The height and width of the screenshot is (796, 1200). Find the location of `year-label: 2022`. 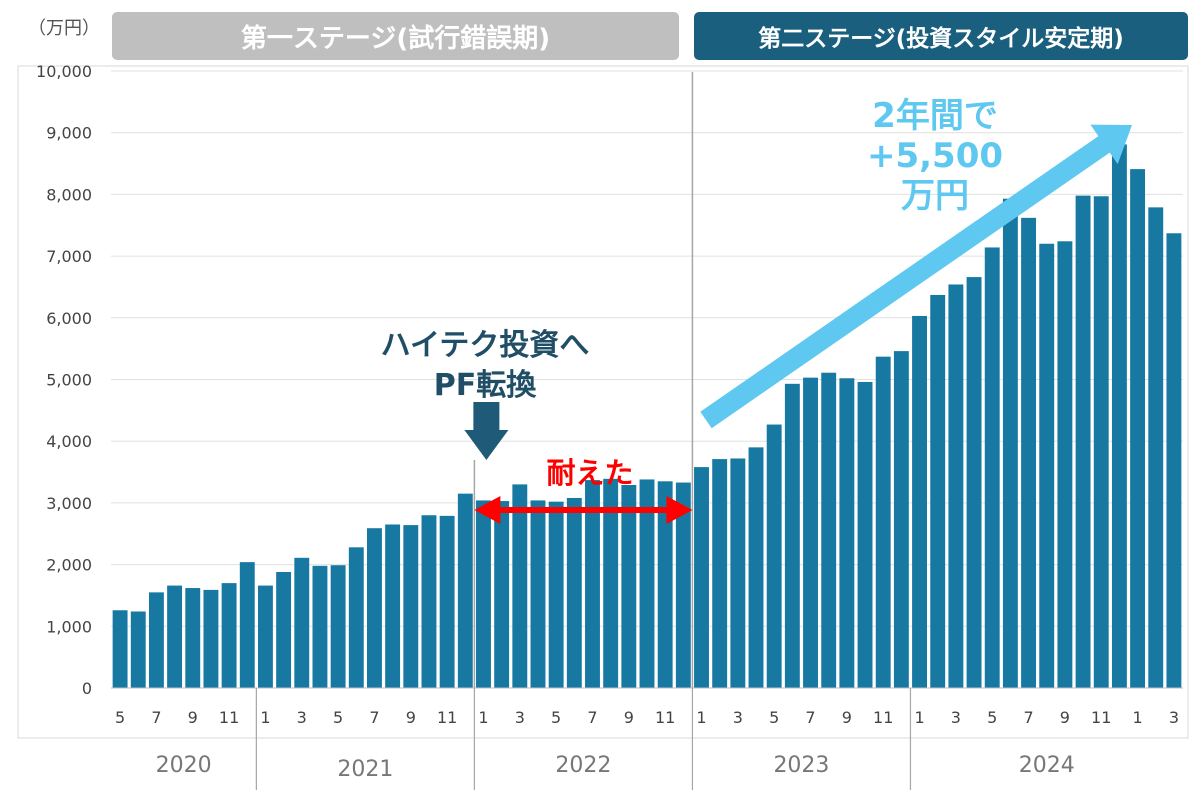

year-label: 2022 is located at coordinates (583, 765).